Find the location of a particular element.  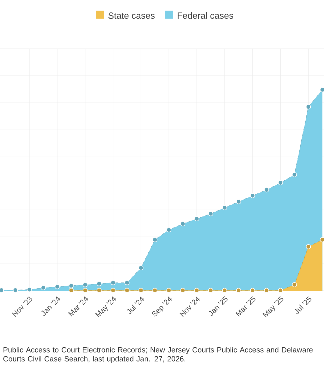

legend-label: State cases is located at coordinates (131, 16).